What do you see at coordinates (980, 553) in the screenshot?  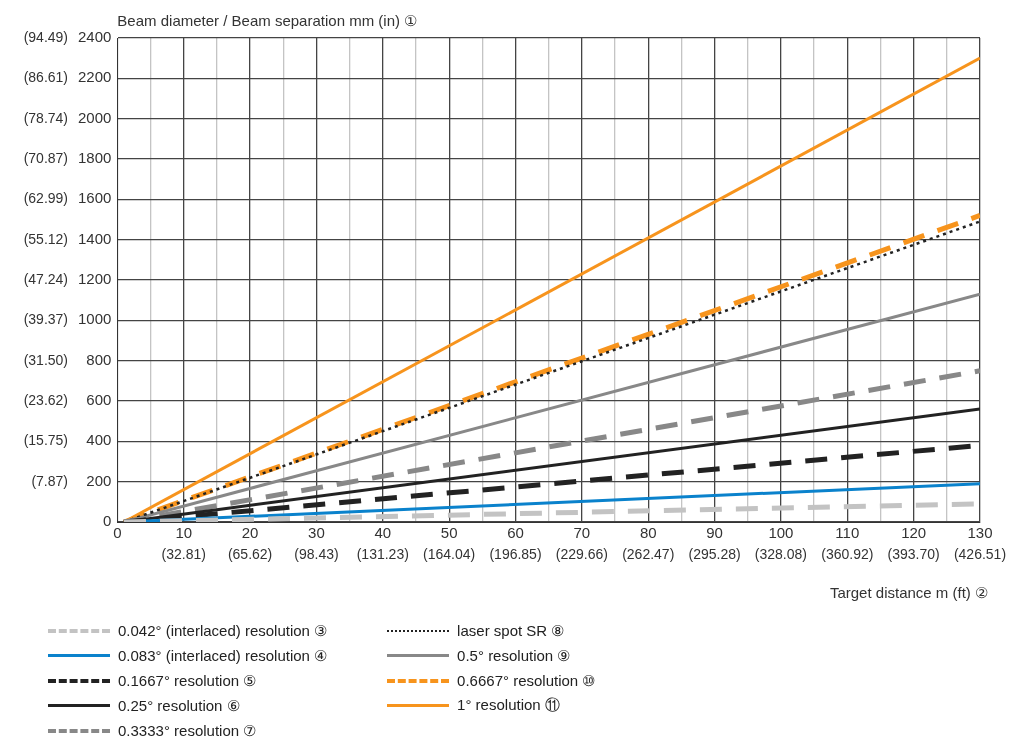 I see `x2-tick-label: (426.51)` at bounding box center [980, 553].